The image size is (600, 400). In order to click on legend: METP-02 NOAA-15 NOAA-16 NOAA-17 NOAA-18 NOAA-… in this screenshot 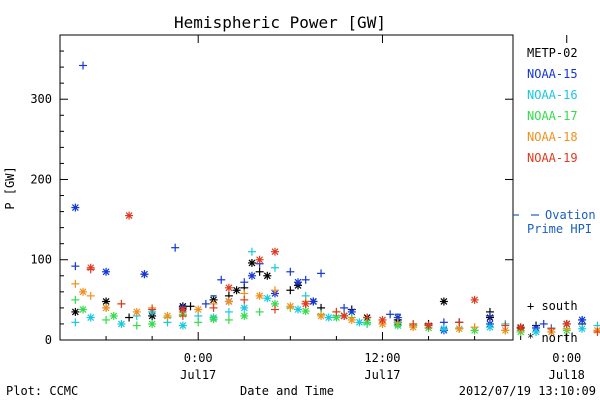, I will do `click(552, 105)`.